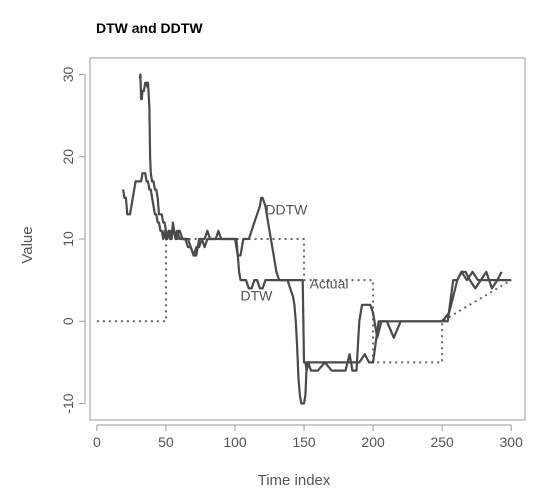 This screenshot has height=495, width=550. Describe the element at coordinates (27, 244) in the screenshot. I see `y-axis-label: Value` at that location.